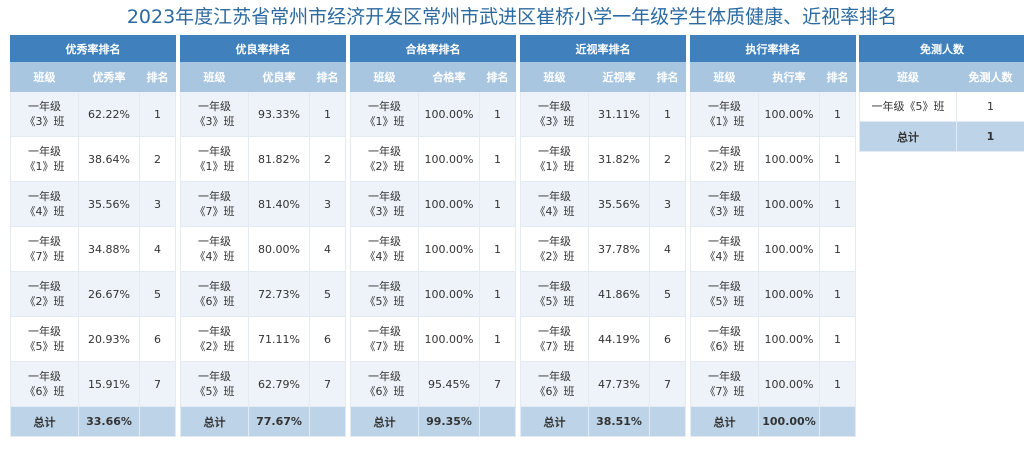 This screenshot has height=450, width=1024. I want to click on total-row: 总计 100.00%, so click(773, 421).